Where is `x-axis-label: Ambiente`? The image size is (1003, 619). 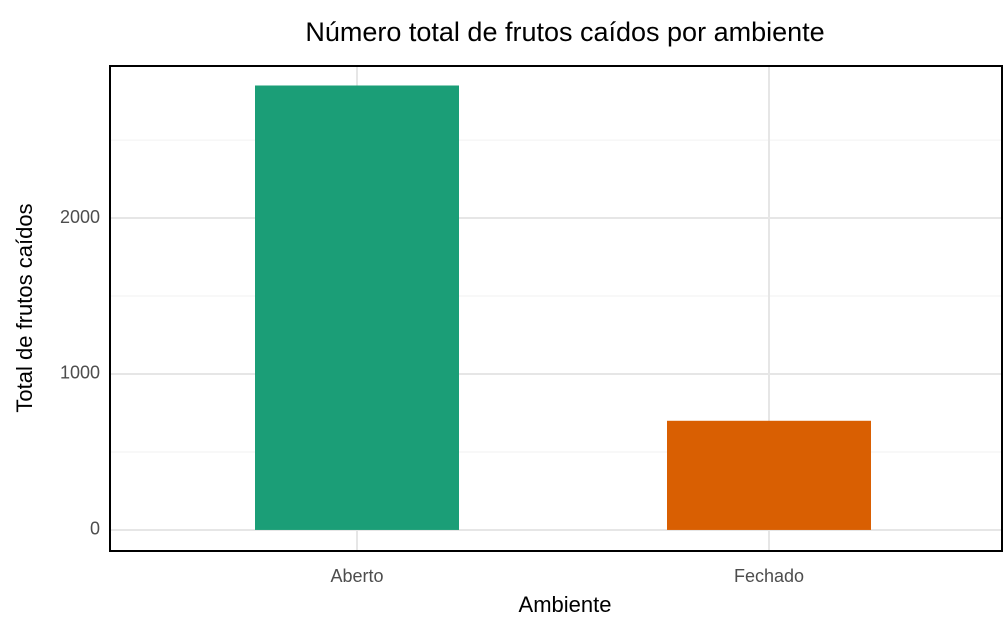 x-axis-label: Ambiente is located at coordinates (565, 604).